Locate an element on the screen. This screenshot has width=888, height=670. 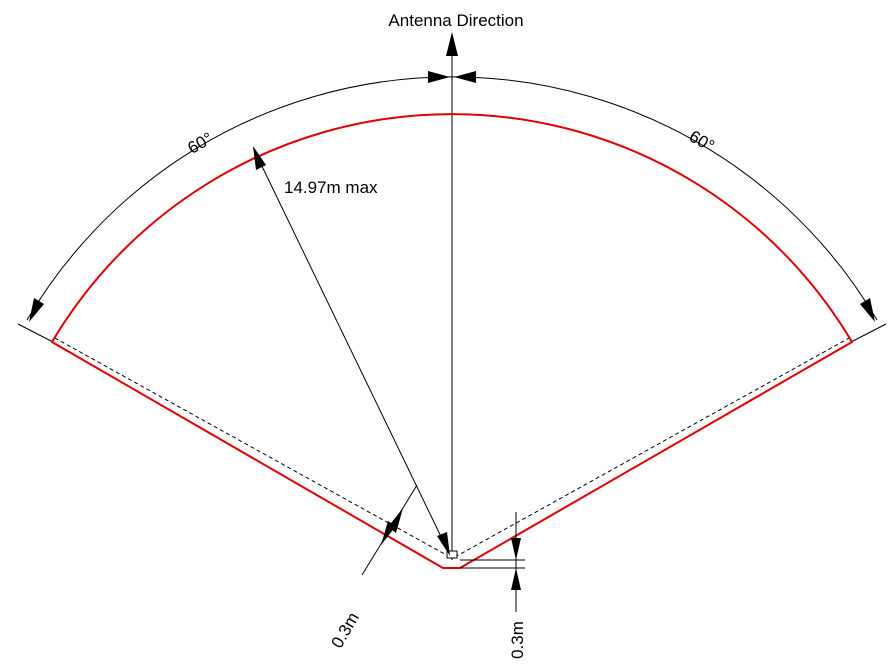
right-extension-tick is located at coordinates (868, 333).